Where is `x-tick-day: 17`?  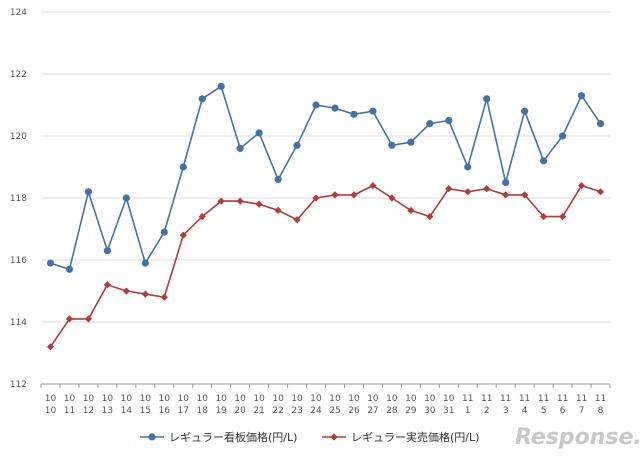 x-tick-day: 17 is located at coordinates (183, 411).